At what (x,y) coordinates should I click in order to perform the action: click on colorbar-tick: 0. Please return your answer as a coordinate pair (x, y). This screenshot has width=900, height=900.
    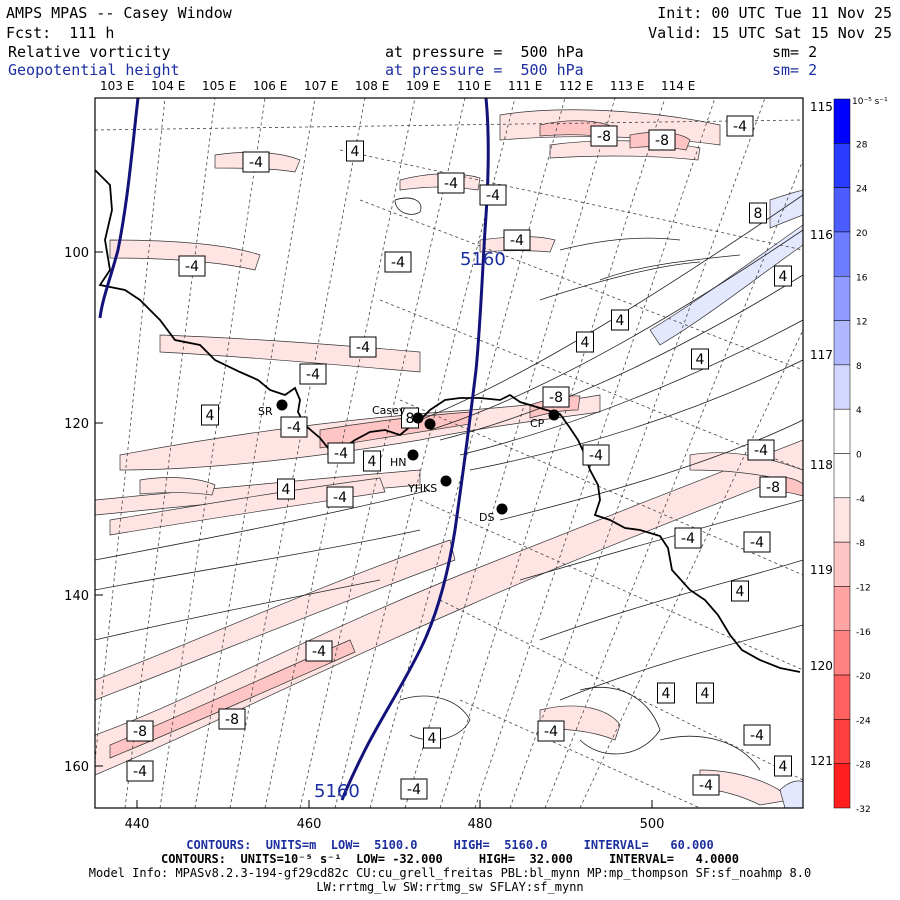
    Looking at the image, I should click on (859, 456).